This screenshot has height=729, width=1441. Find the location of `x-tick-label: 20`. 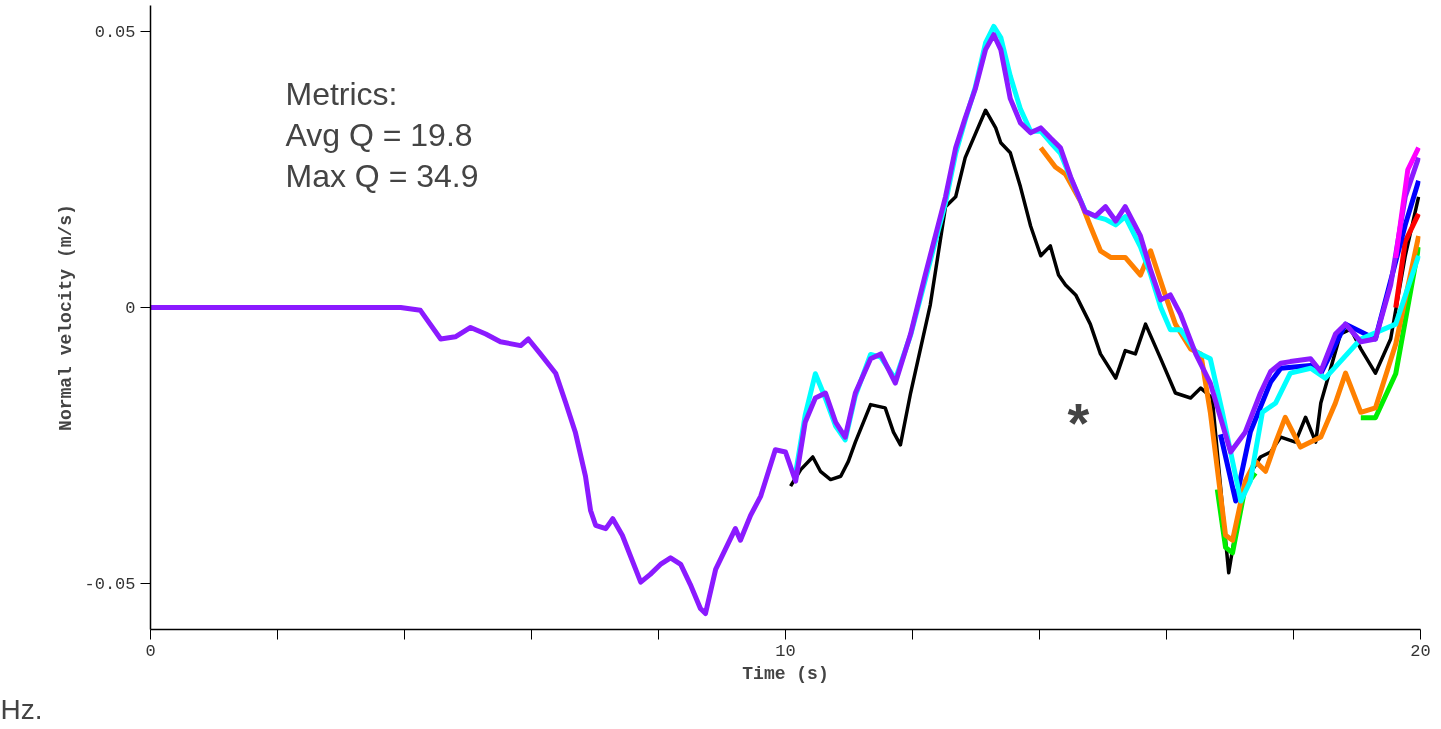

x-tick-label: 20 is located at coordinates (1420, 651).